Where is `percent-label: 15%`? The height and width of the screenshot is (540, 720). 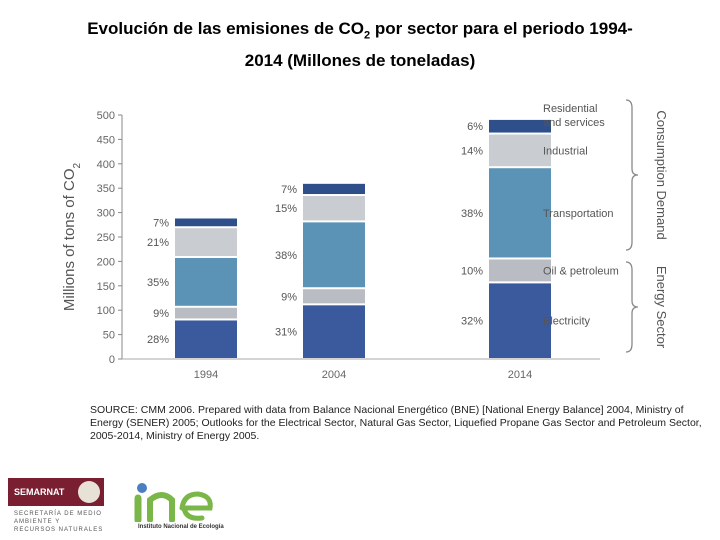 percent-label: 15% is located at coordinates (286, 209).